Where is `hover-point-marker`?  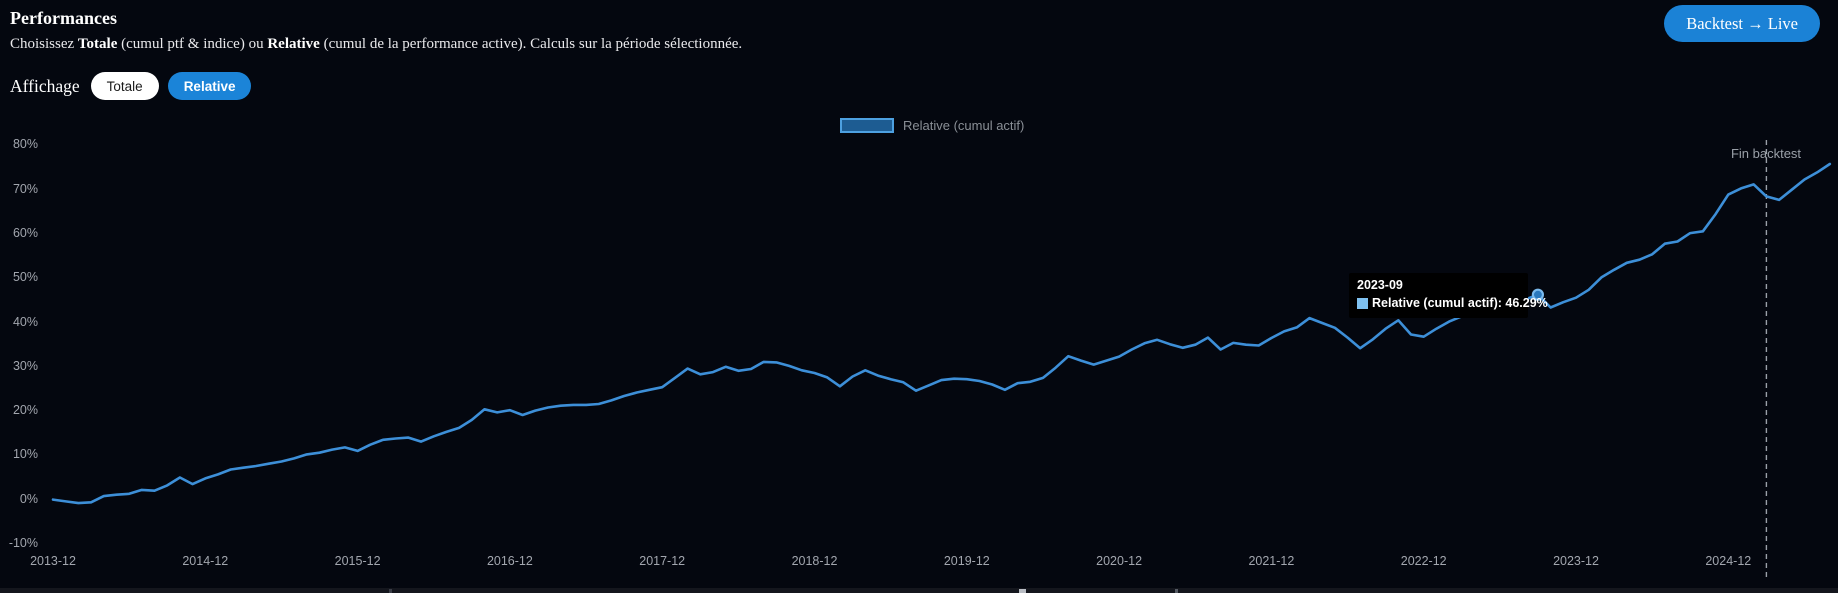
hover-point-marker is located at coordinates (1538, 294).